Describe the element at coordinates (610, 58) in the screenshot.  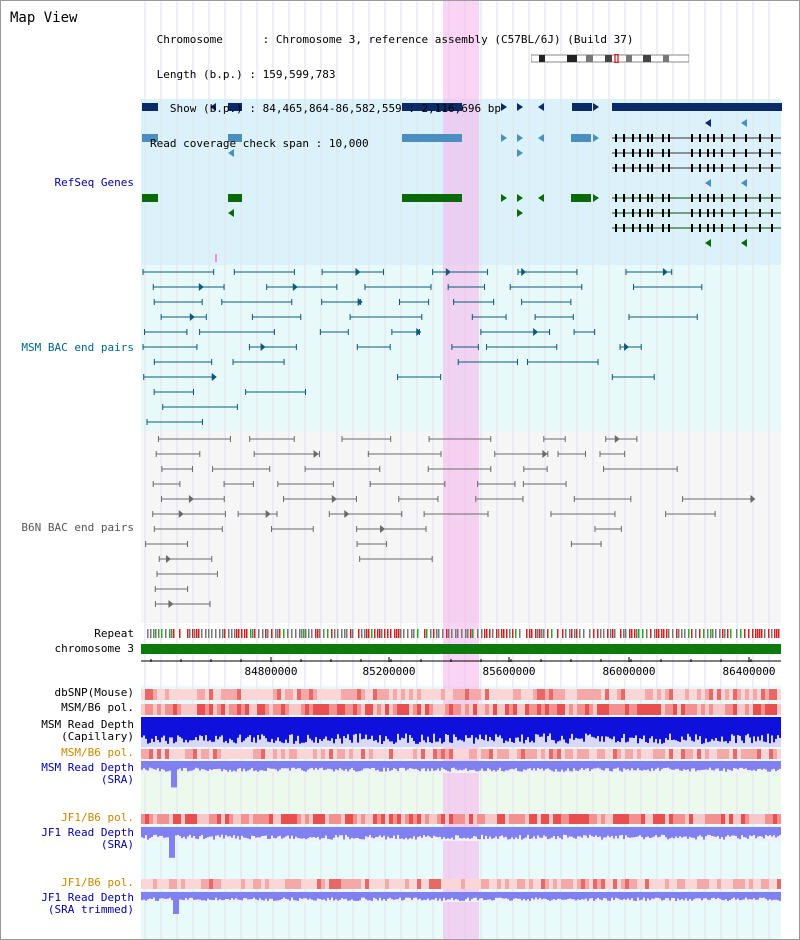
I see `chromosome-ideogram` at that location.